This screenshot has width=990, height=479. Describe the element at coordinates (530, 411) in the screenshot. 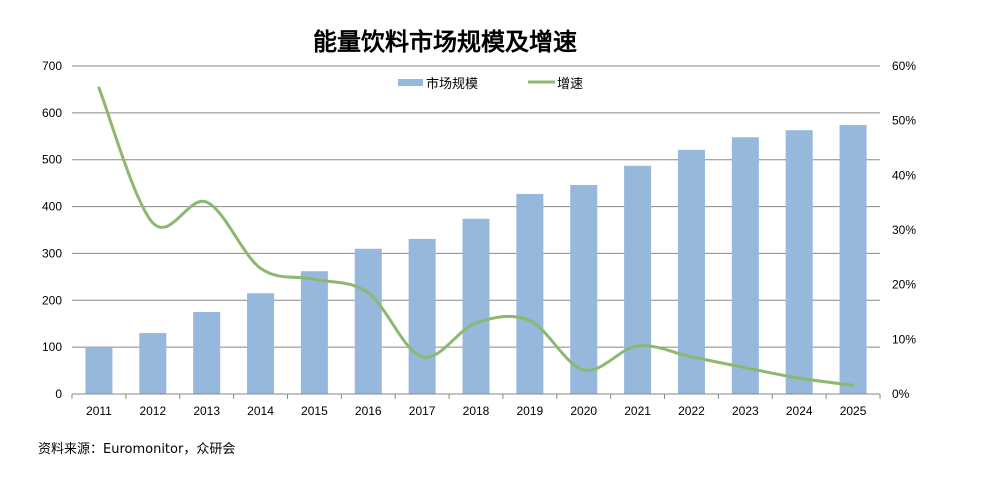

I see `x-tick-label: 2019` at that location.